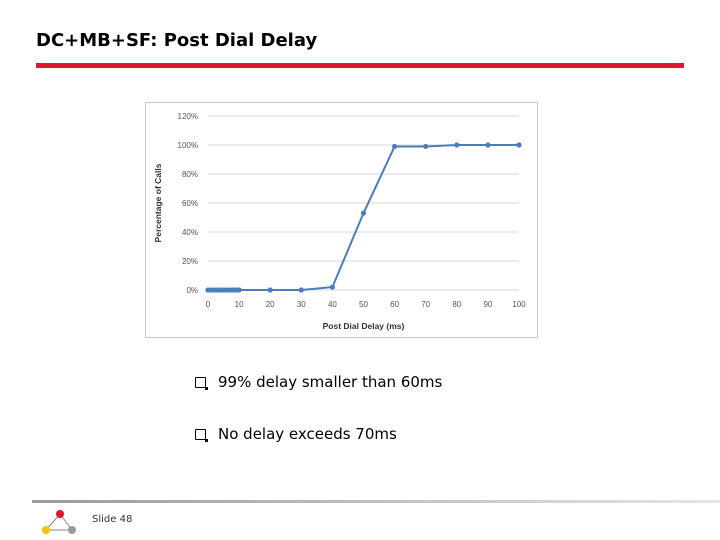 The width and height of the screenshot is (720, 540). Describe the element at coordinates (190, 261) in the screenshot. I see `y-tick-label: 20%` at that location.